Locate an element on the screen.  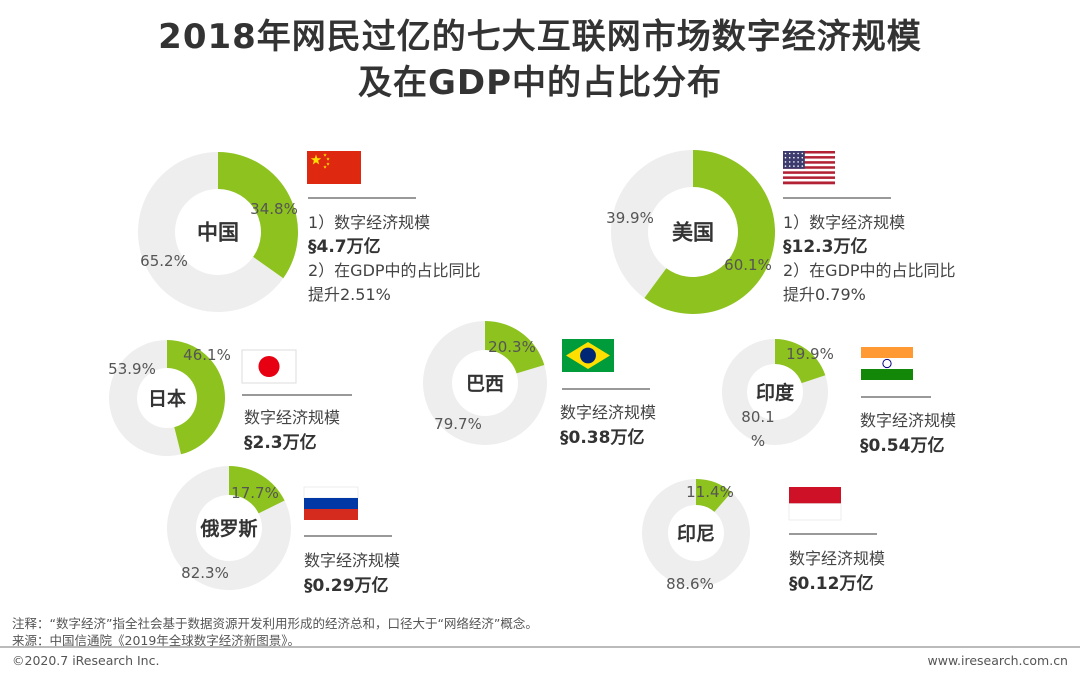
country-name: 中国 is located at coordinates (218, 233).